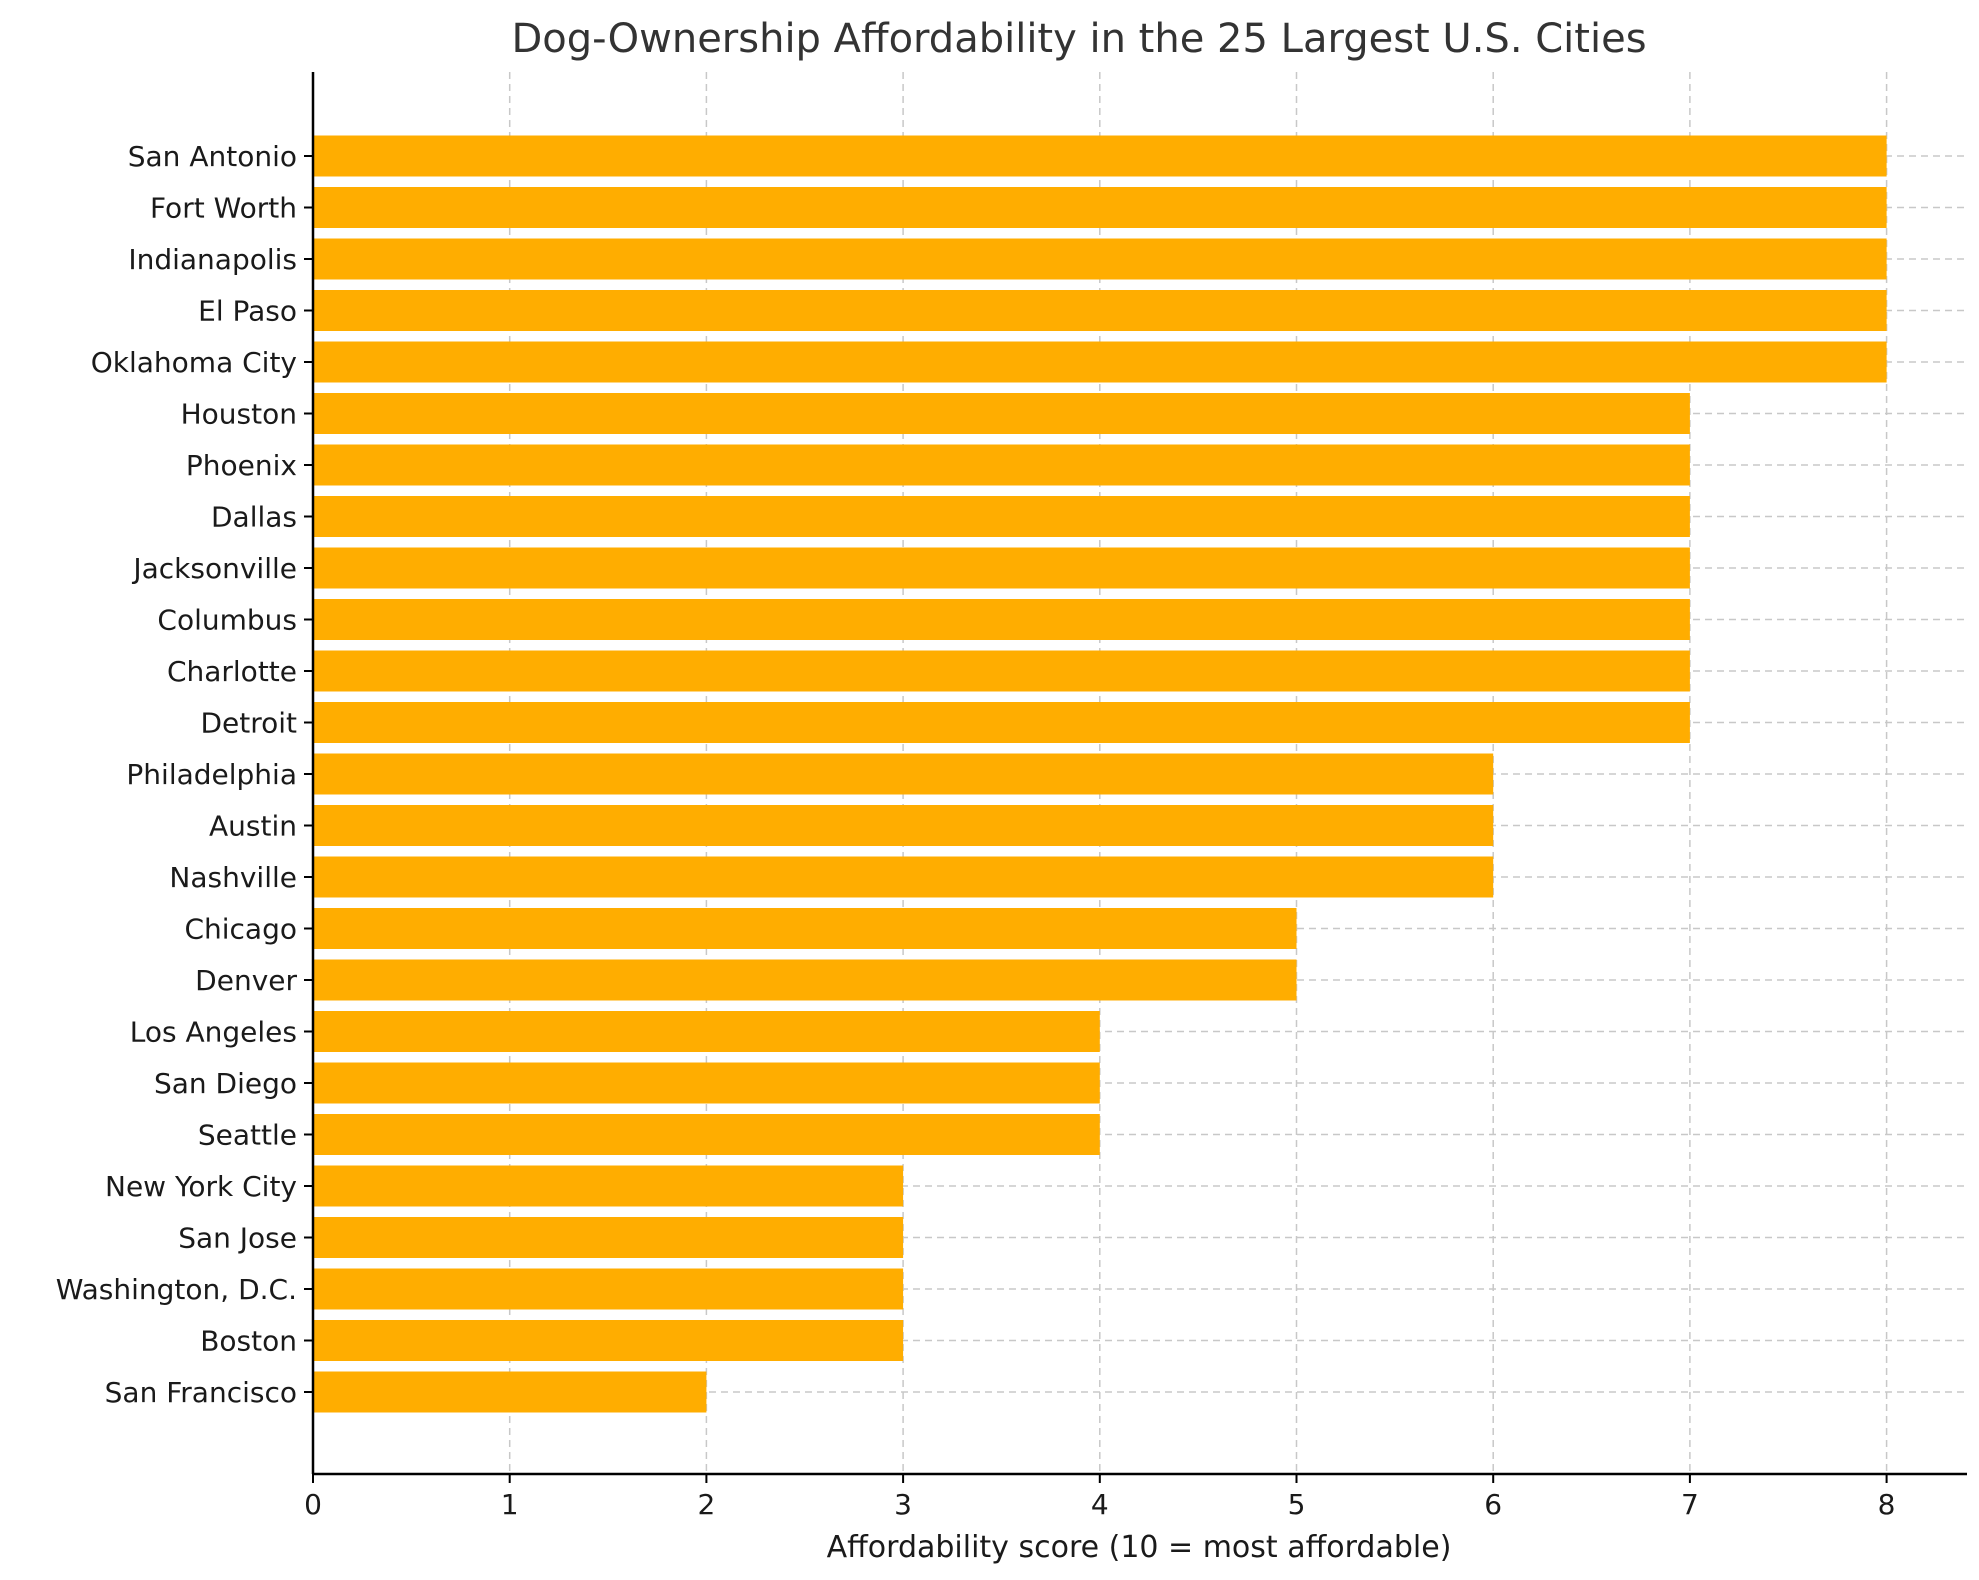 This screenshot has width=1979, height=1580. I want to click on x-tick-label: 4, so click(1100, 1504).